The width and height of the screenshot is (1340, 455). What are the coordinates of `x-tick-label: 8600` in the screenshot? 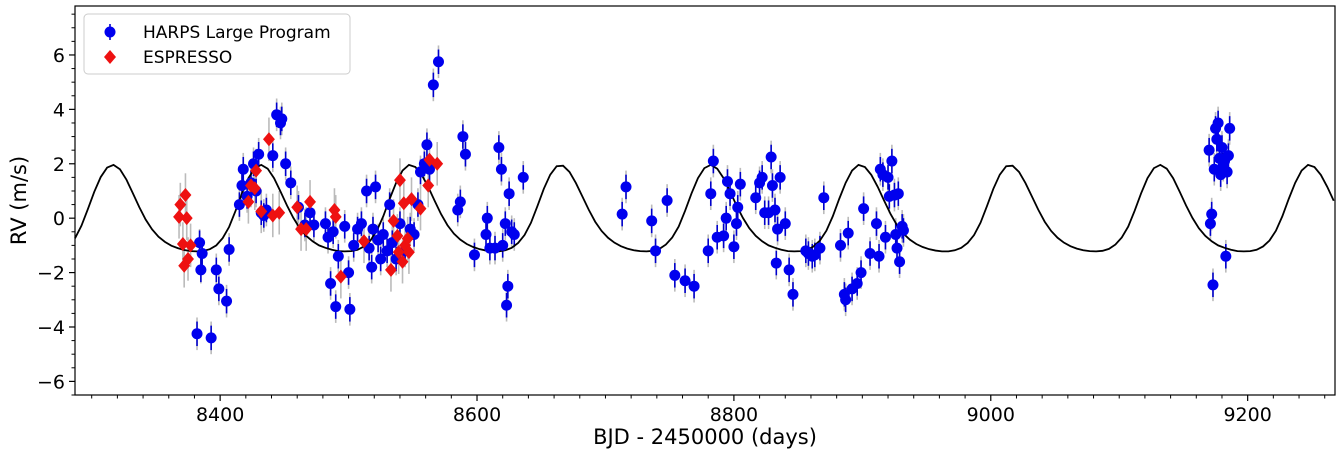 It's located at (477, 415).